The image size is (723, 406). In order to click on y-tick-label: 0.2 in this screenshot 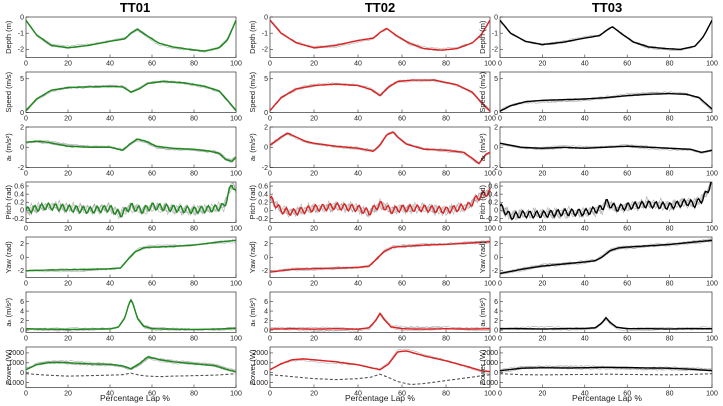, I will do `click(263, 203)`.